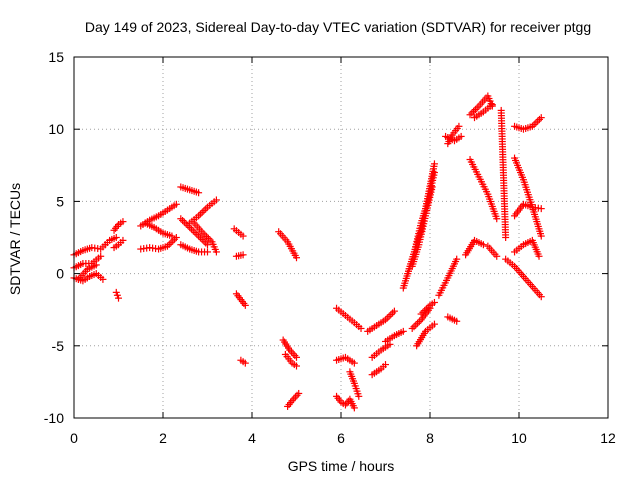 Image resolution: width=640 pixels, height=480 pixels. I want to click on x-tick-label: 12, so click(608, 438).